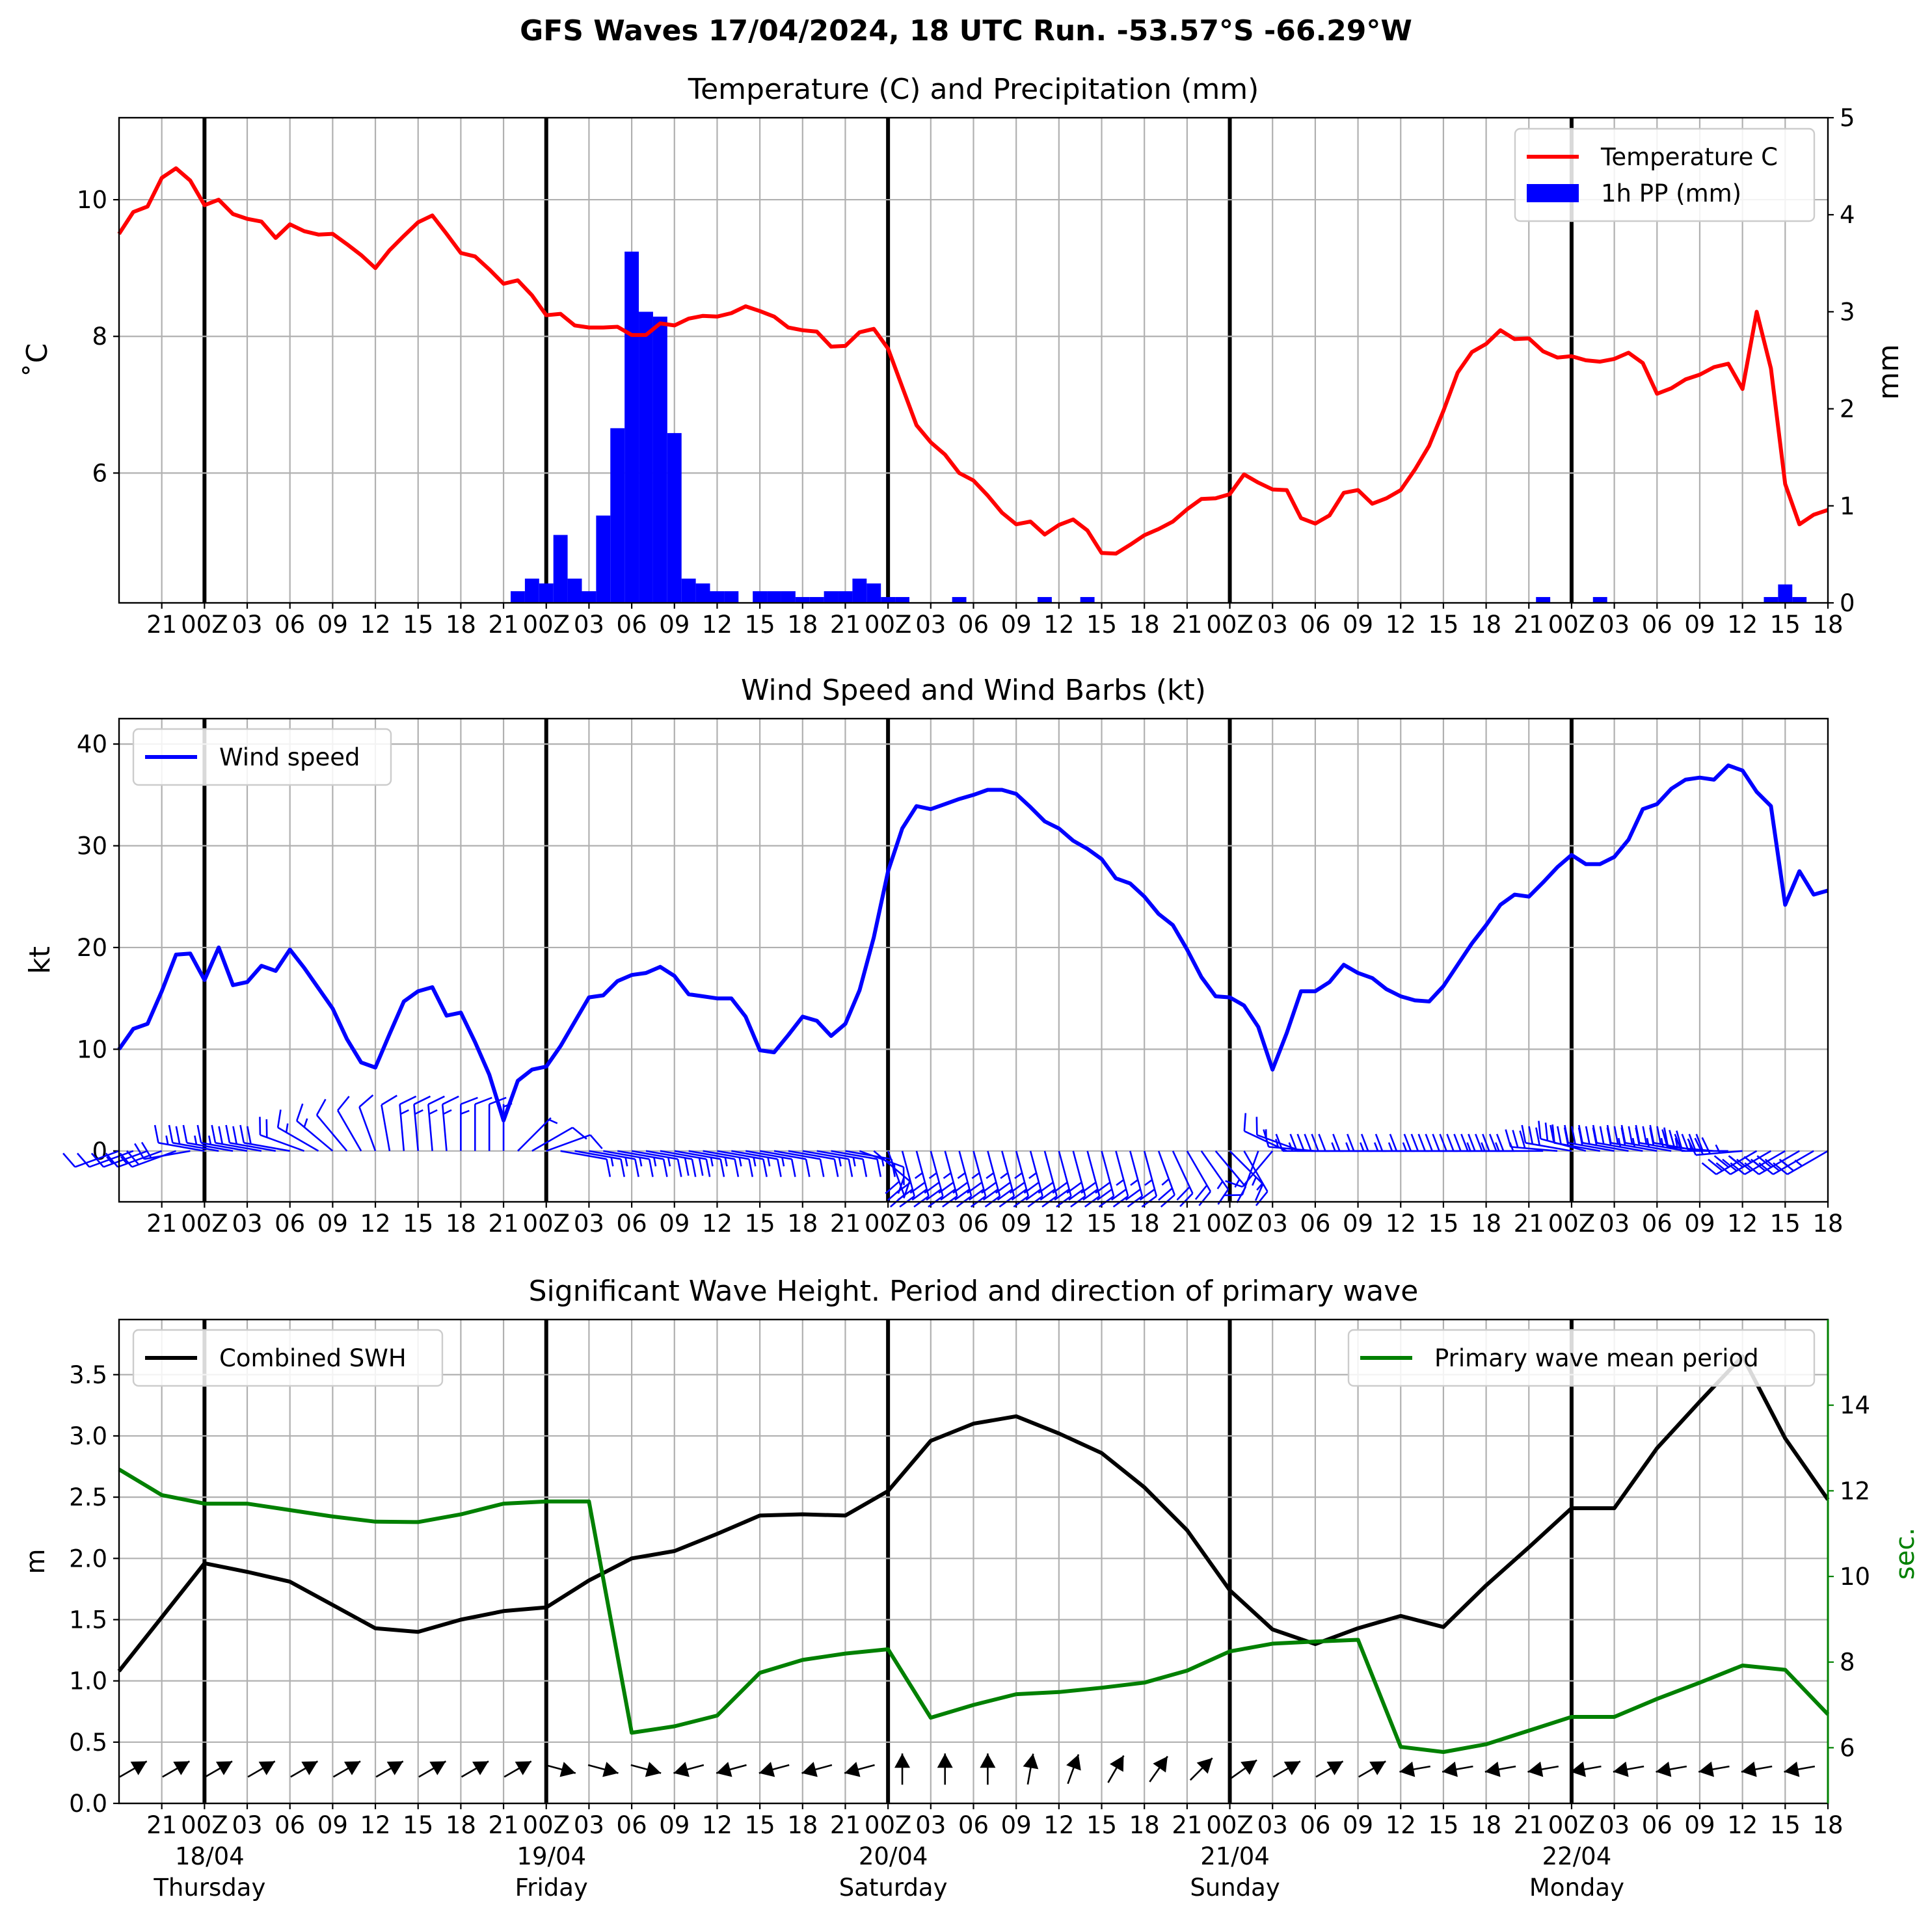  I want to click on day-weekday-label: Saturday, so click(893, 1888).